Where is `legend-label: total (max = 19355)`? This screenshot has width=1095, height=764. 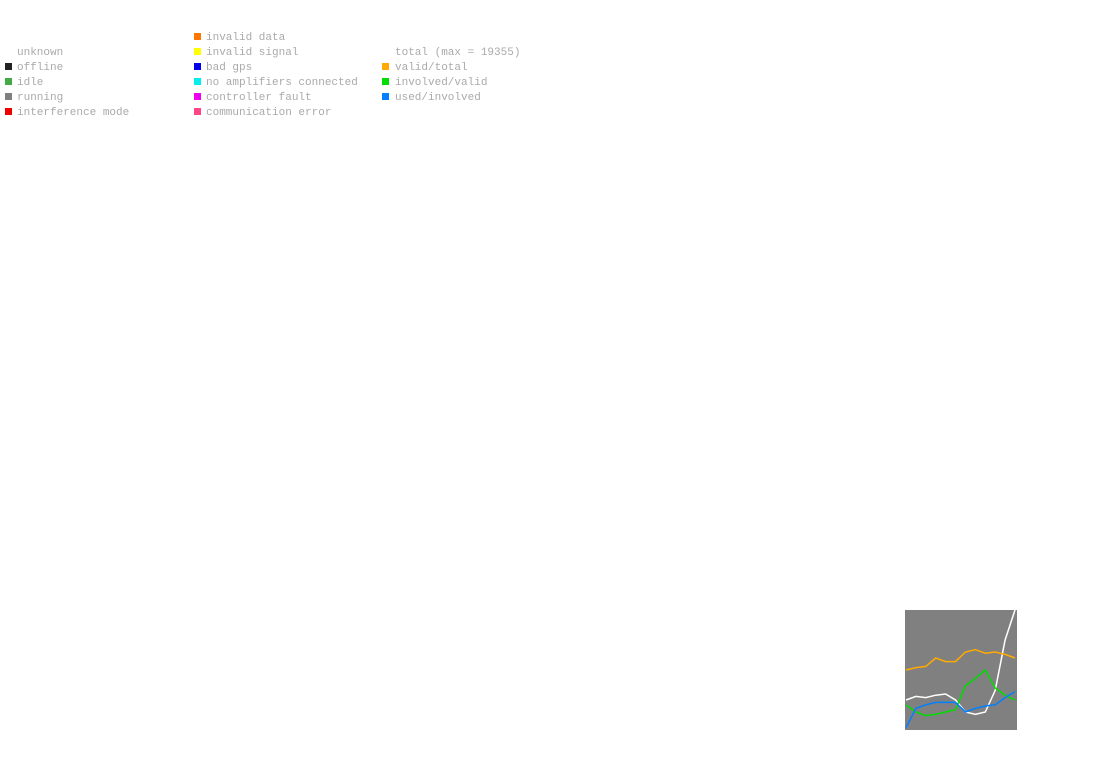 legend-label: total (max = 19355) is located at coordinates (457, 53).